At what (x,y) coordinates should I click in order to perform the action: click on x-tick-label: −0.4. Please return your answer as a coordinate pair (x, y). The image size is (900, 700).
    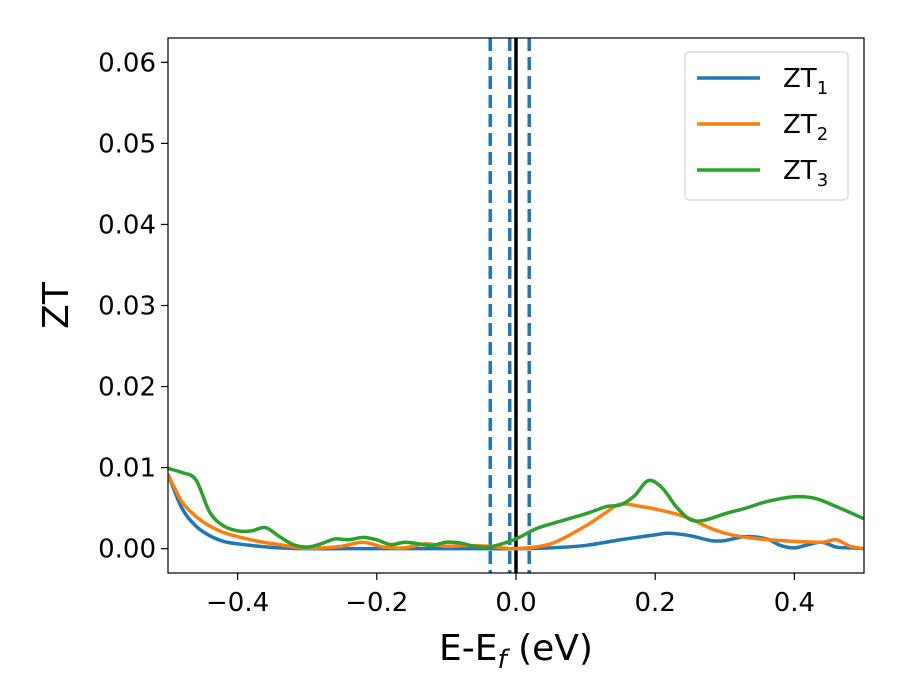
    Looking at the image, I should click on (237, 603).